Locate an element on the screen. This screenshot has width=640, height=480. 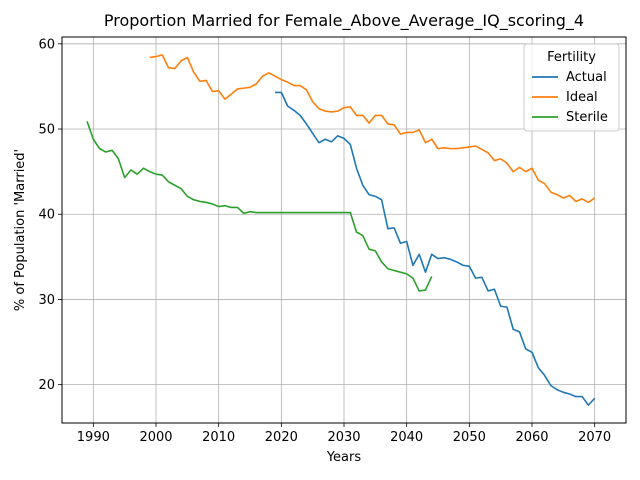
x-tick-label: 2040 is located at coordinates (406, 437).